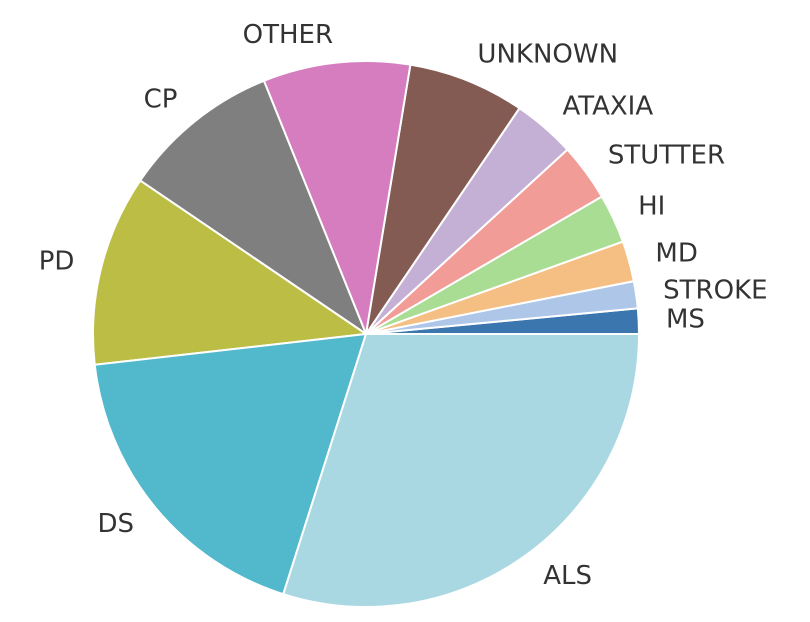 The height and width of the screenshot is (622, 810). Describe the element at coordinates (161, 100) in the screenshot. I see `slice-label: CP` at that location.